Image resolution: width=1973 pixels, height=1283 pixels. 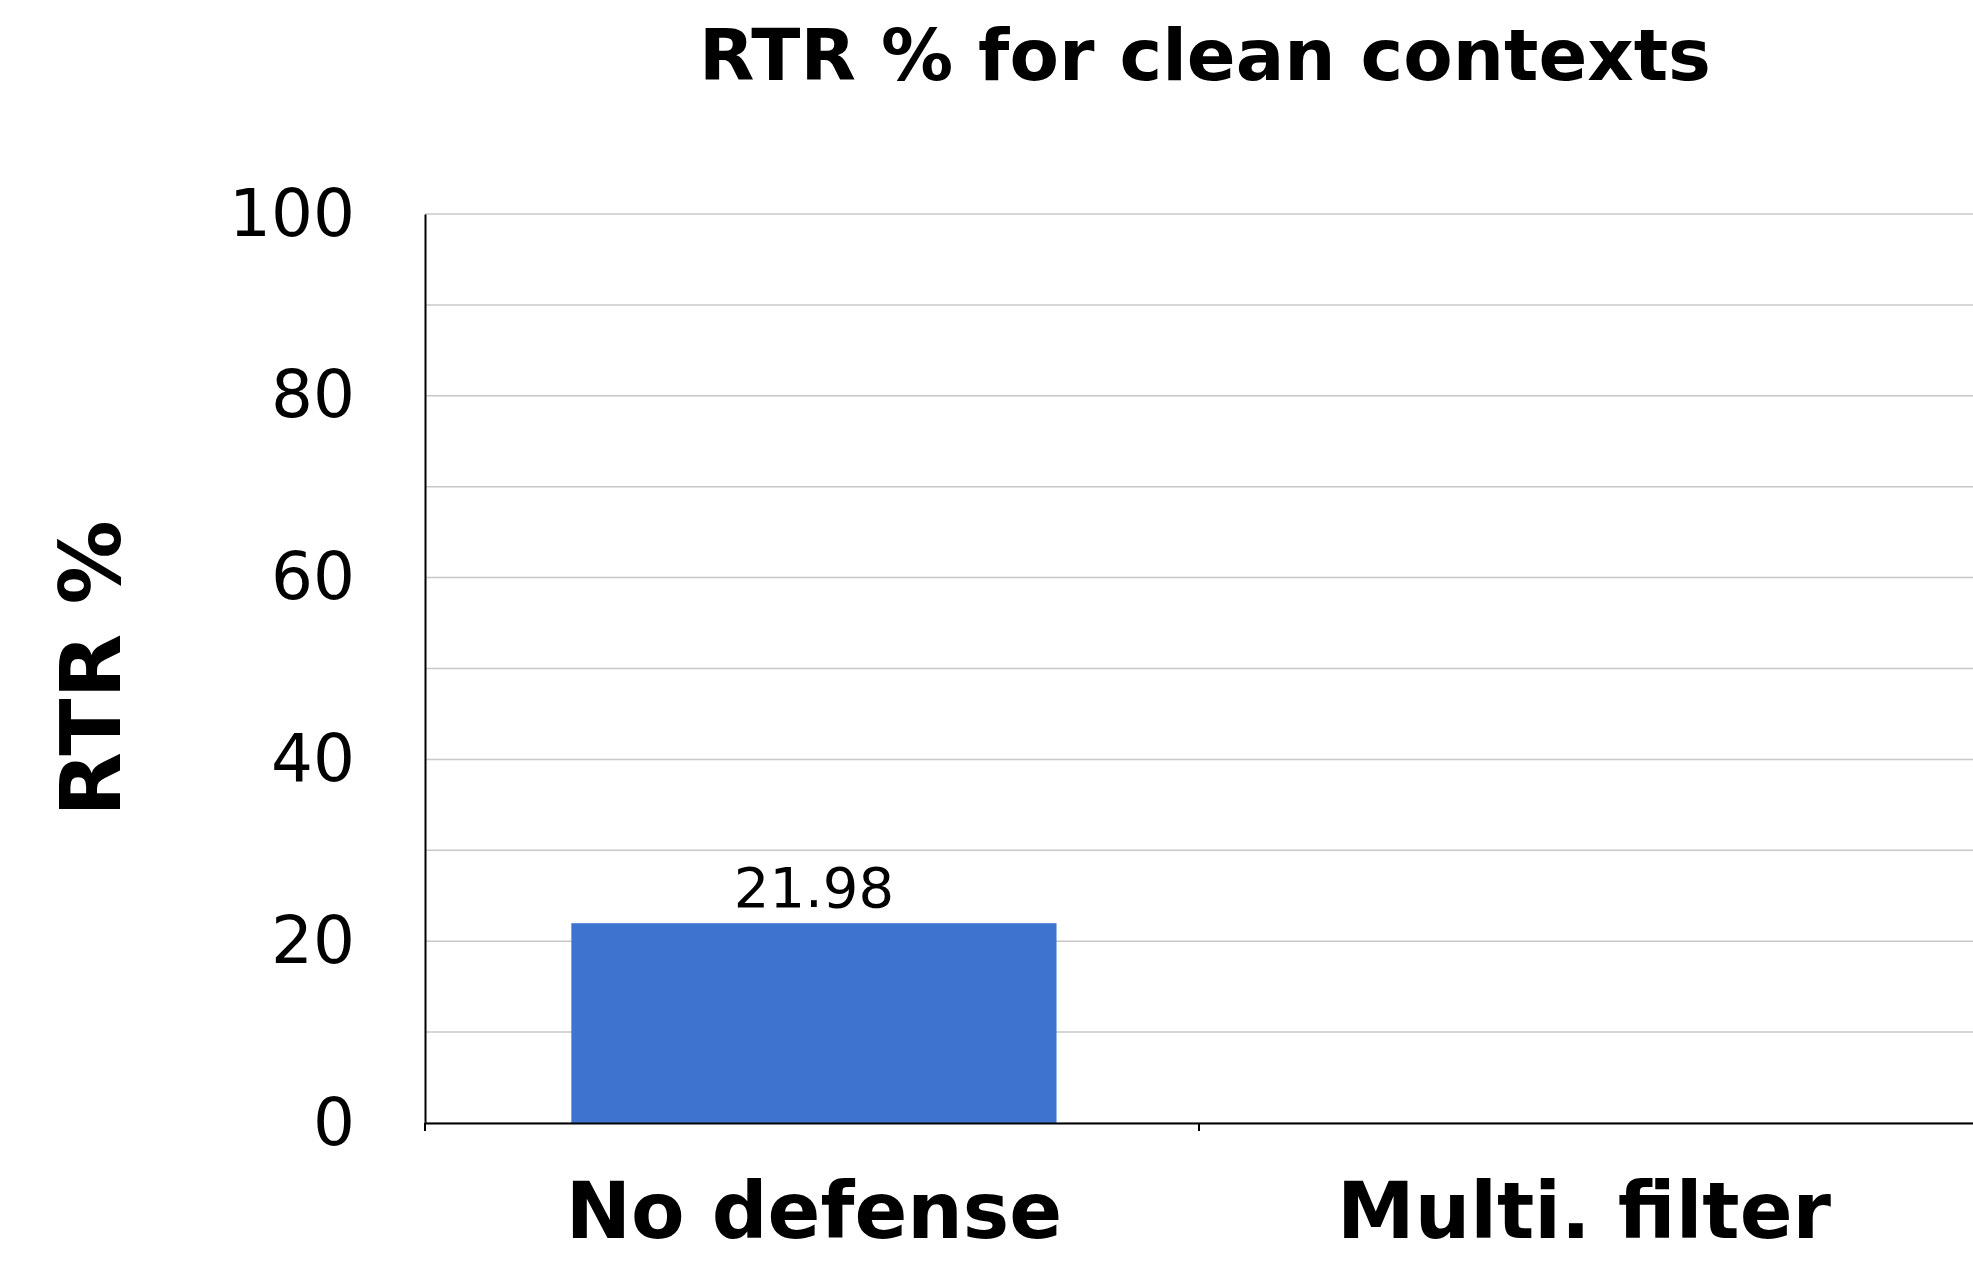 What do you see at coordinates (814, 1211) in the screenshot?
I see `x-tick-label: No defense` at bounding box center [814, 1211].